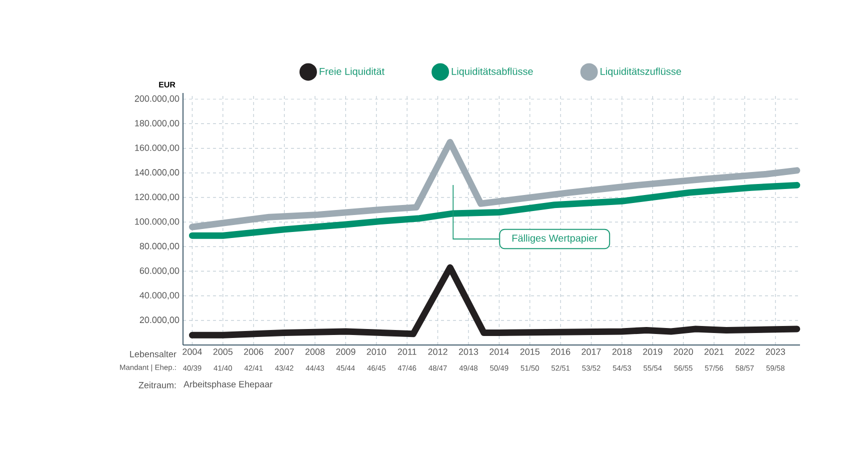 This screenshot has height=454, width=868. What do you see at coordinates (560, 351) in the screenshot?
I see `x-tick-label: 2016` at bounding box center [560, 351].